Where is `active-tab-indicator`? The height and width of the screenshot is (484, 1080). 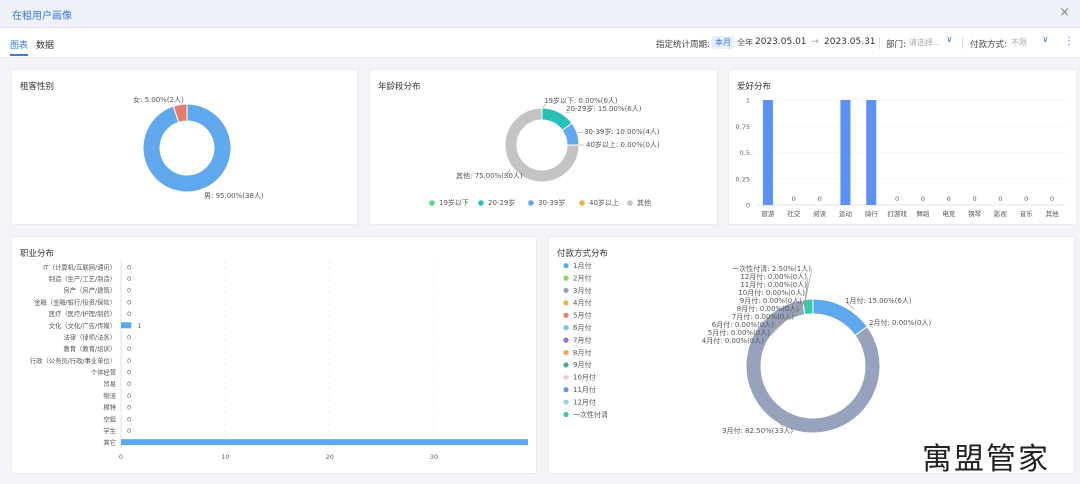 active-tab-indicator is located at coordinates (19, 55).